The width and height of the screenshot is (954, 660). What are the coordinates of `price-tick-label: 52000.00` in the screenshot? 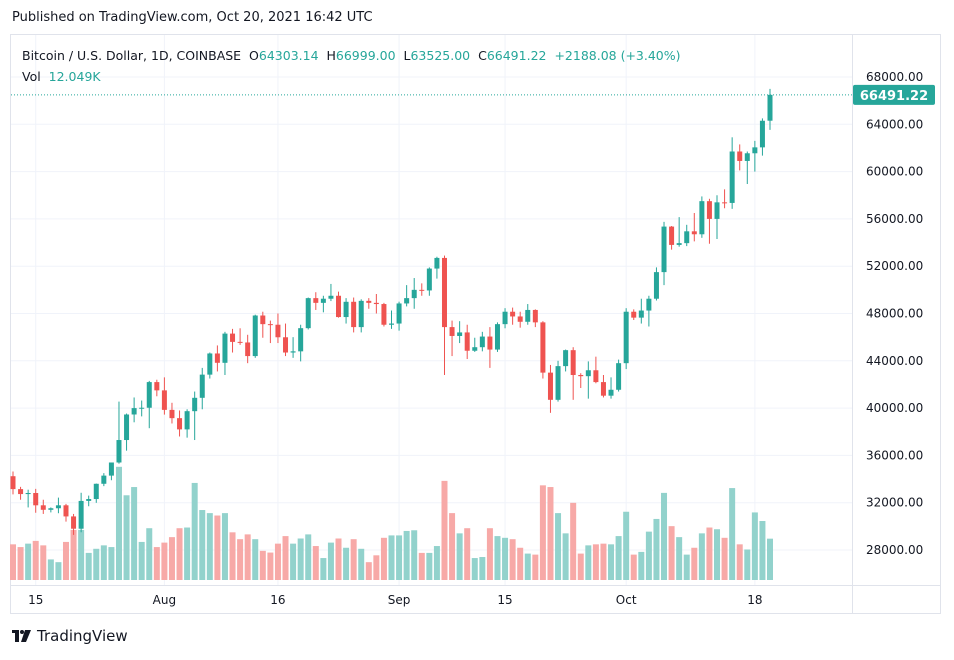 It's located at (894, 266).